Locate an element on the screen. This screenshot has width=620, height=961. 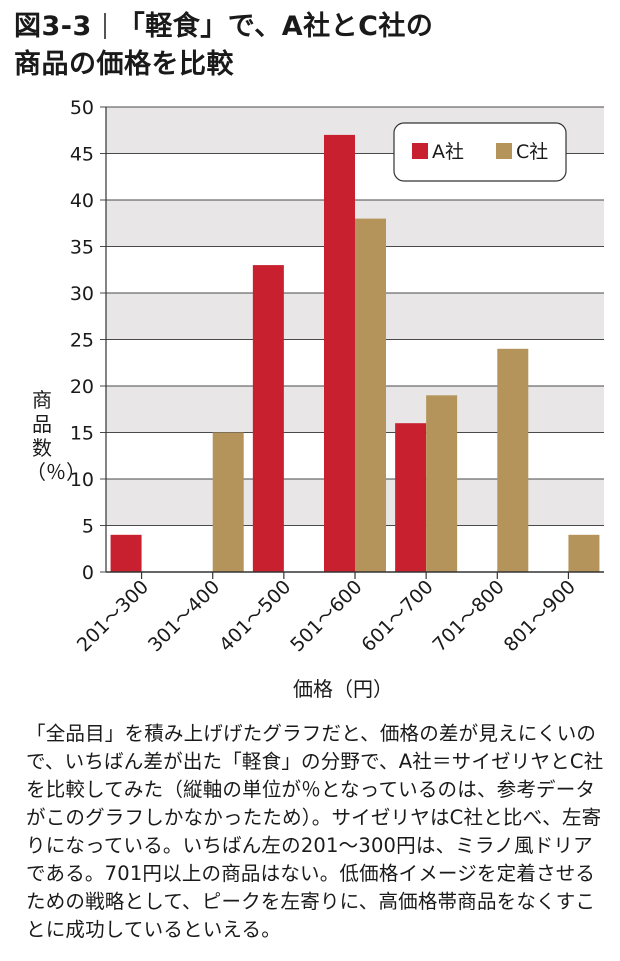
x-tick-label: 201～300 is located at coordinates (113, 616).